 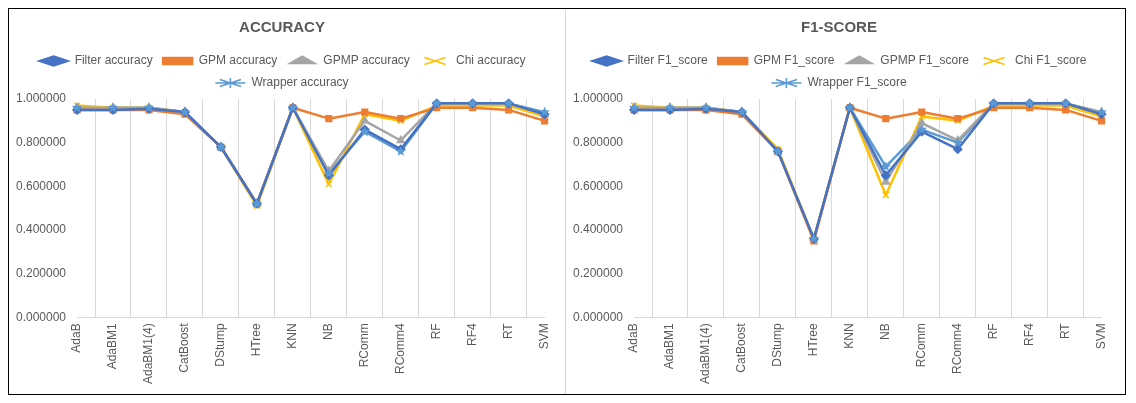 What do you see at coordinates (667, 60) in the screenshot?
I see `legend-label: Filter F1_score` at bounding box center [667, 60].